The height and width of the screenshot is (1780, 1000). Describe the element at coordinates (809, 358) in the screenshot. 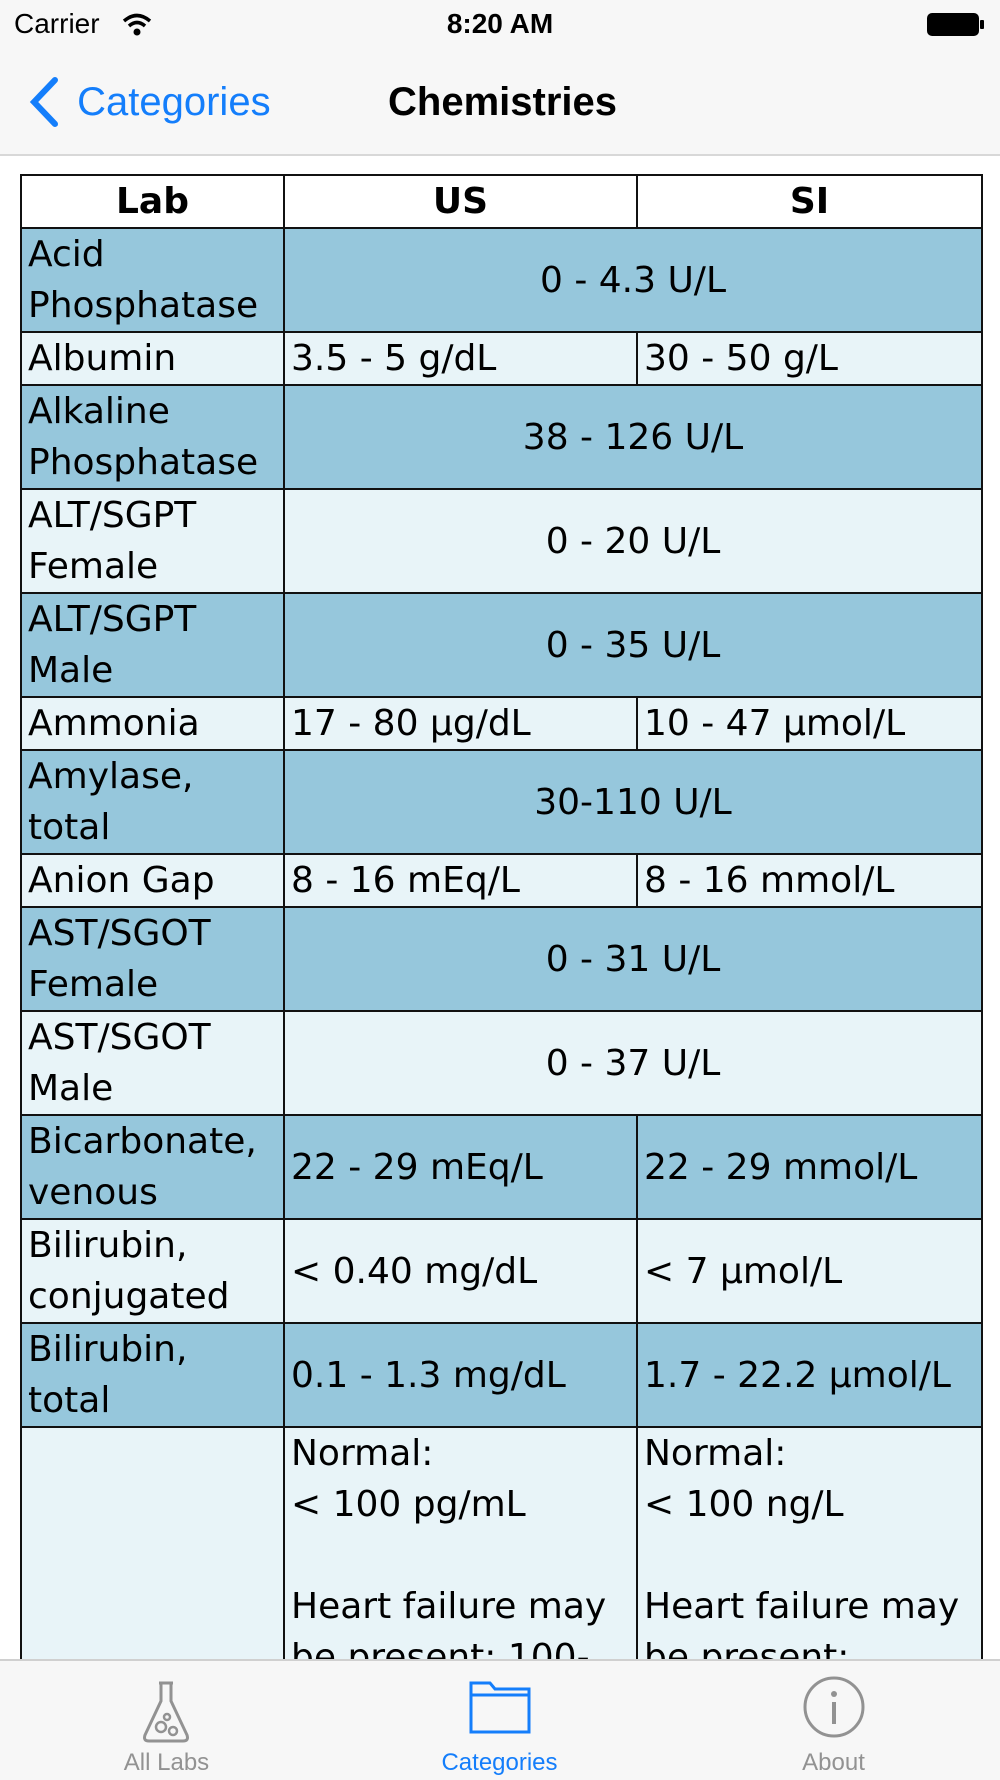

I see `si-cell: 30 - 50 g/L` at that location.